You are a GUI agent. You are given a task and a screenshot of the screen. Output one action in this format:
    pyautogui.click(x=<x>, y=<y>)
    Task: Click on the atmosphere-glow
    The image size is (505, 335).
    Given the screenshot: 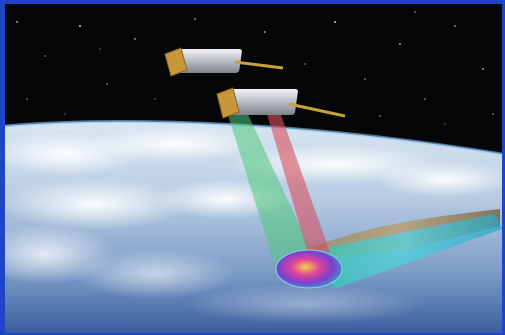 What is the action you would take?
    pyautogui.click(x=253, y=138)
    